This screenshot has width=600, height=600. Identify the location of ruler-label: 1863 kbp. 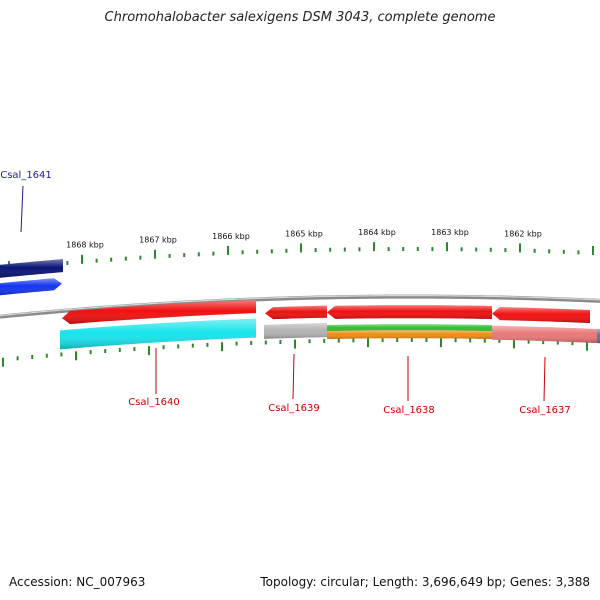
(450, 232).